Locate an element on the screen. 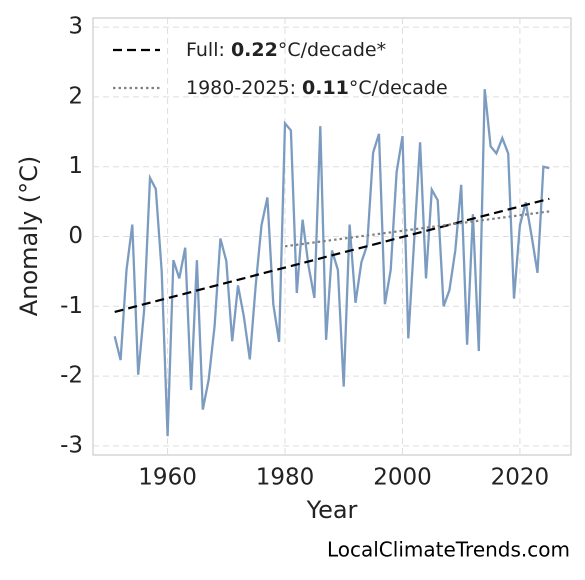  legend-label: 1980-2025: 0.11°C/decade is located at coordinates (317, 88).